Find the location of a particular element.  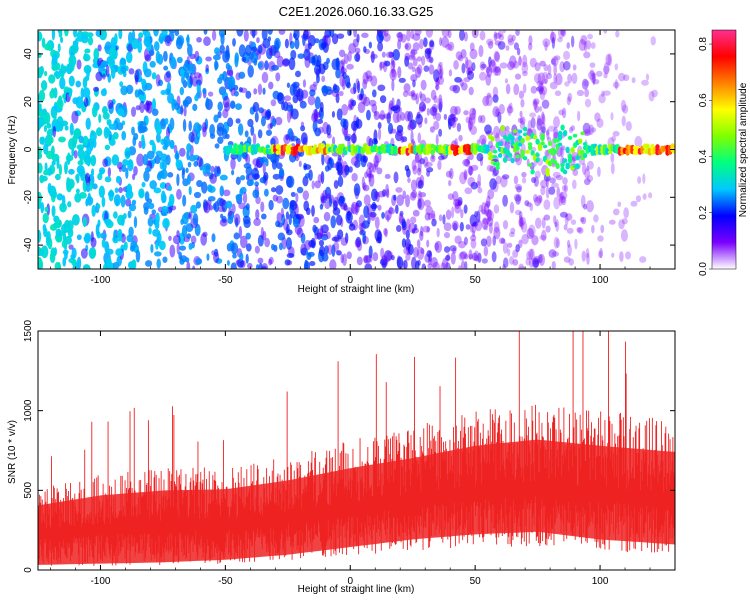

snr-y-tick-label: 1500 is located at coordinates (28, 330).